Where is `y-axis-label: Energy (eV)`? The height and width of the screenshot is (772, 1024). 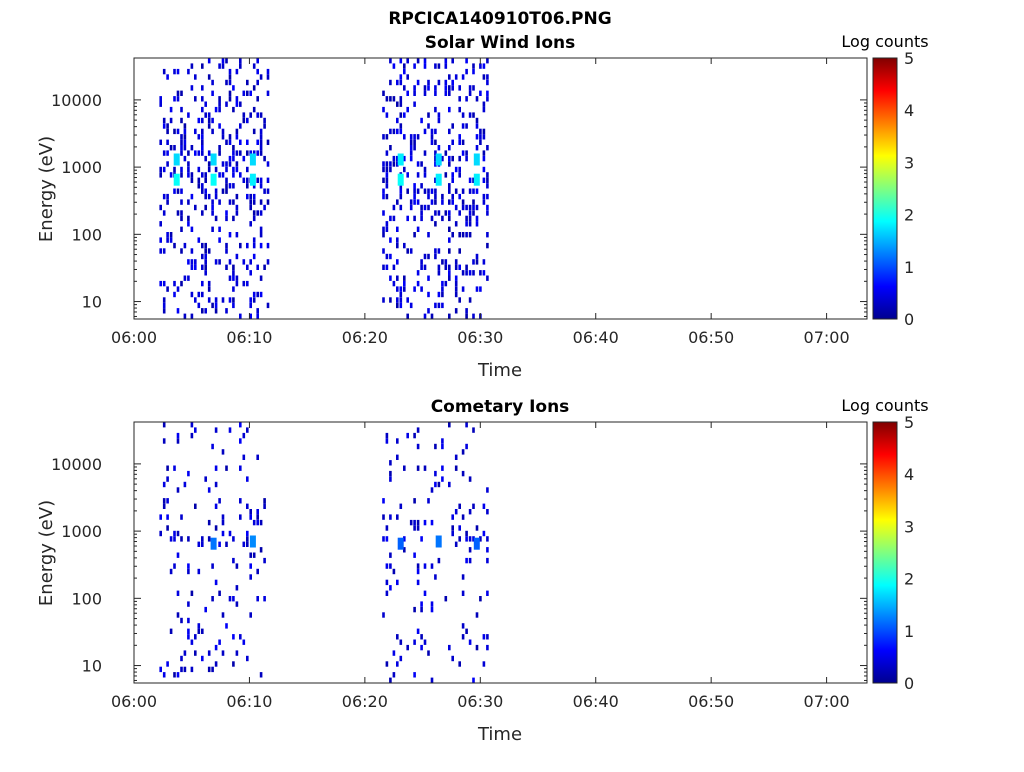 y-axis-label: Energy (eV) is located at coordinates (46, 189).